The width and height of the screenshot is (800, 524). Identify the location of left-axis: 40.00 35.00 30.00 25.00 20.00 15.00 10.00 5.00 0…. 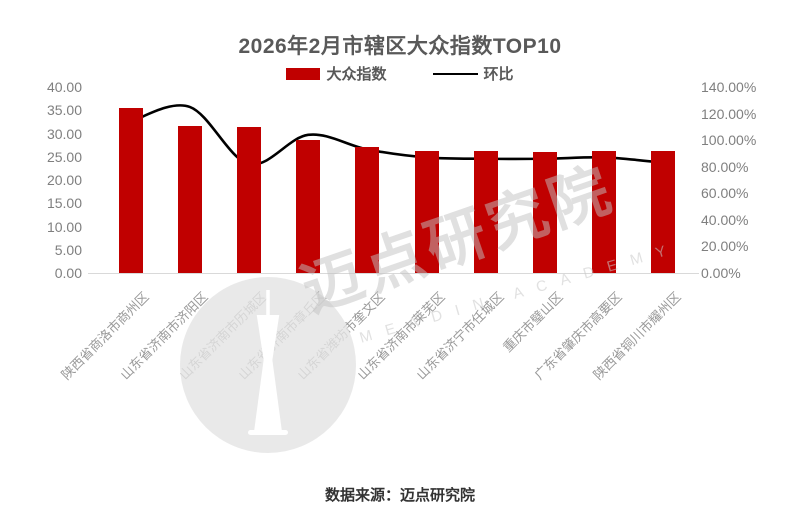
(41, 180).